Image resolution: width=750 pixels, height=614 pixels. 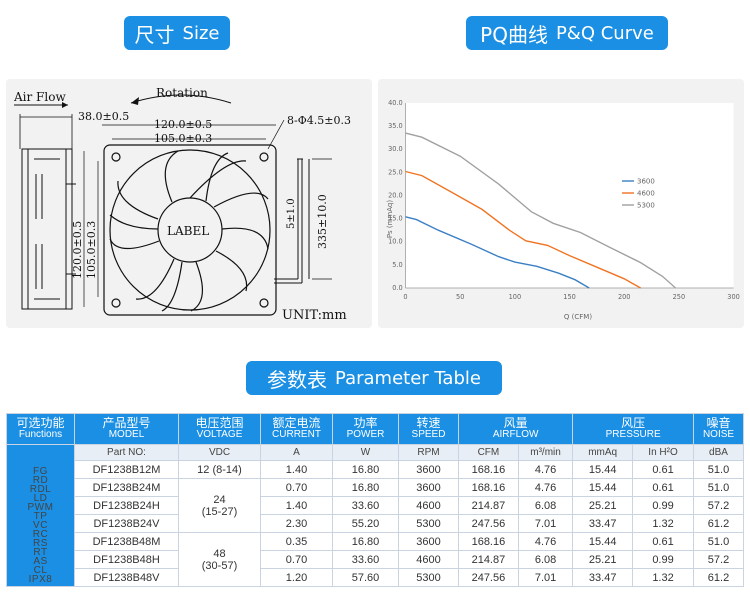 I want to click on x-tick-label: 250, so click(x=679, y=297).